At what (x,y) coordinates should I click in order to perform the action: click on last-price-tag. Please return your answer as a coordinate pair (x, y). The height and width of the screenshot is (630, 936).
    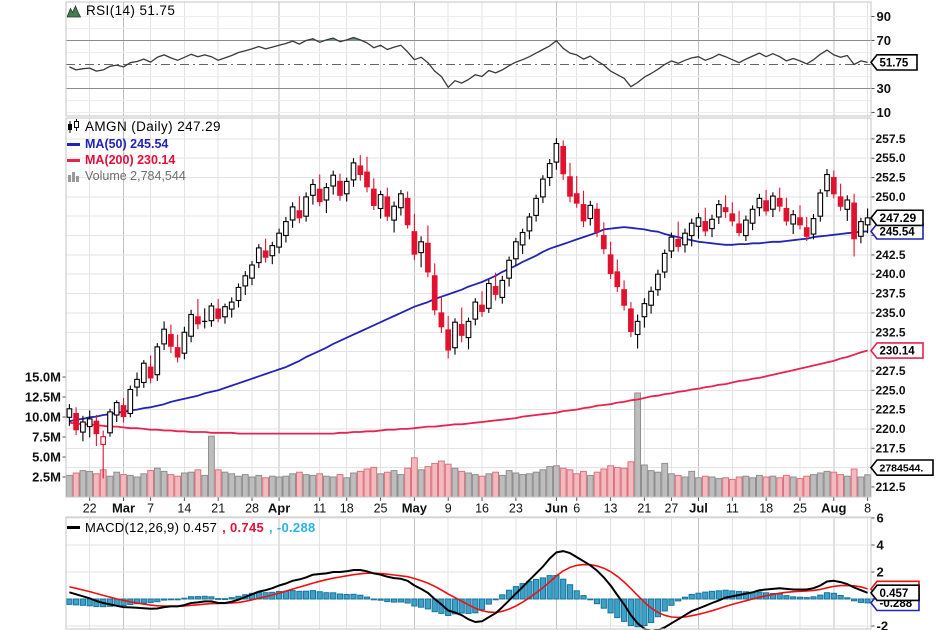
    Looking at the image, I should click on (896, 218).